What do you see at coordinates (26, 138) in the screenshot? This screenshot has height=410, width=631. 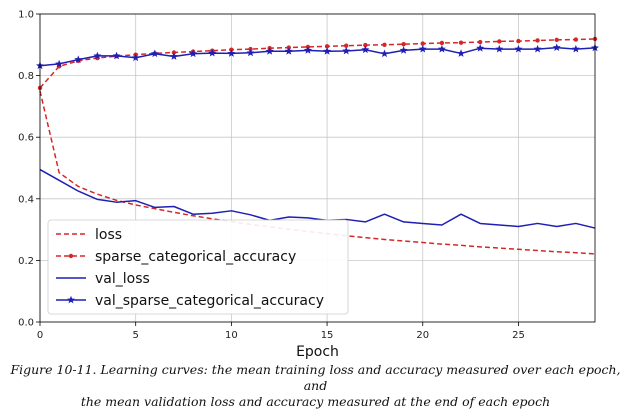 I see `y-tick-label: 0.6` at bounding box center [26, 138].